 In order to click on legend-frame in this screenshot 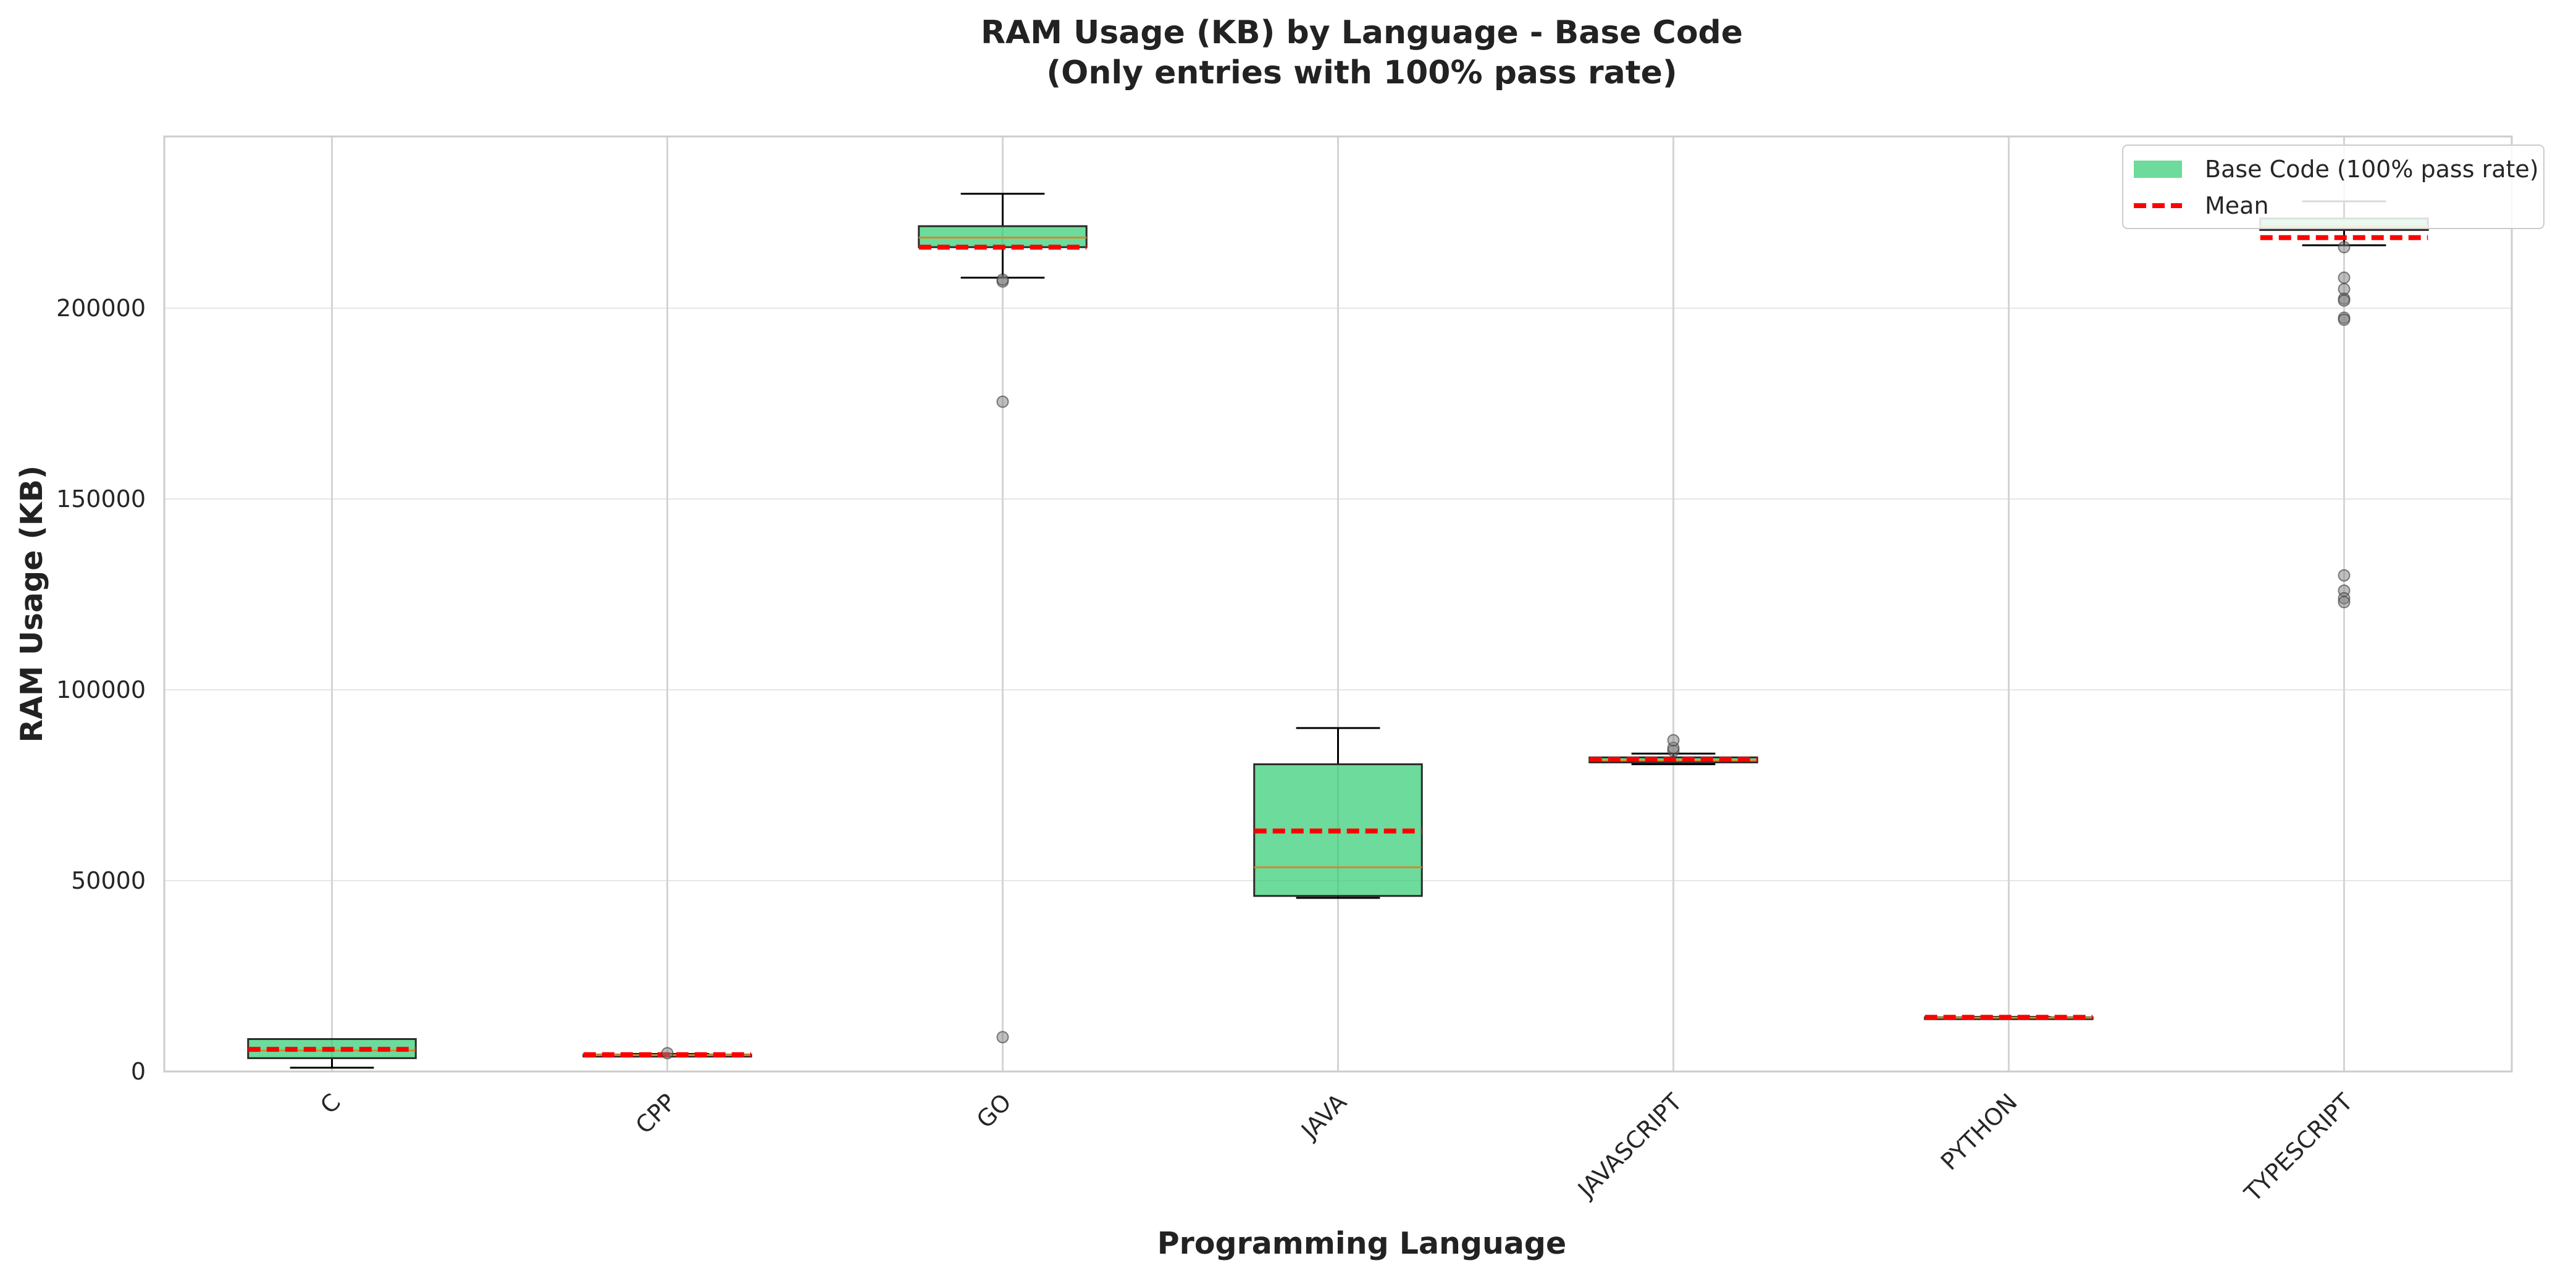, I will do `click(2333, 187)`.